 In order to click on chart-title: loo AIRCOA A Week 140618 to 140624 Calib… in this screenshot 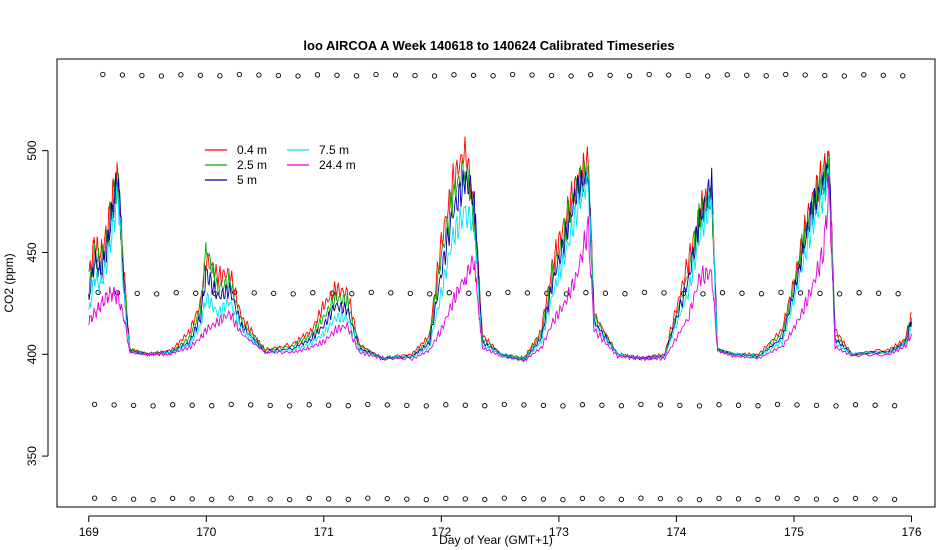, I will do `click(488, 45)`.